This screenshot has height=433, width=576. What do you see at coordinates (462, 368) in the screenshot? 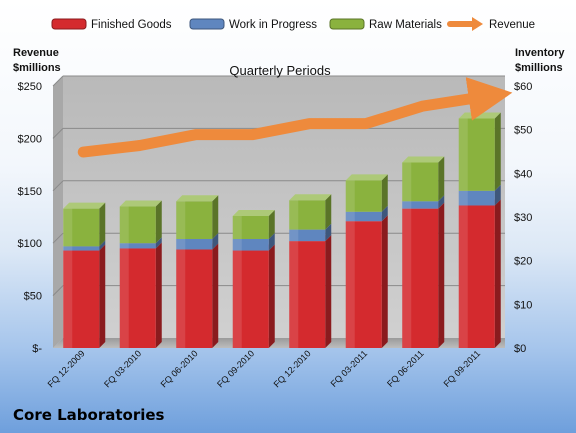
I see `x-tick-label: FQ 09-2011` at bounding box center [462, 368].